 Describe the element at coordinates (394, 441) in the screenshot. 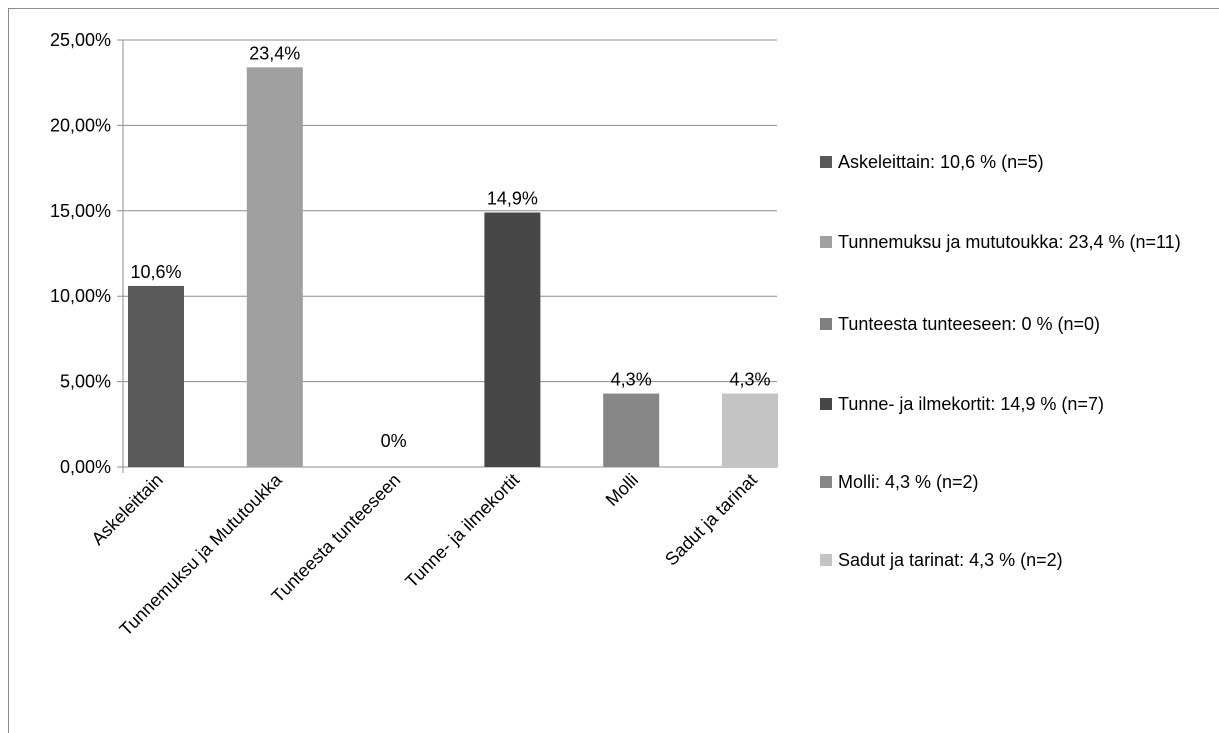

I see `data-label: 0%` at that location.